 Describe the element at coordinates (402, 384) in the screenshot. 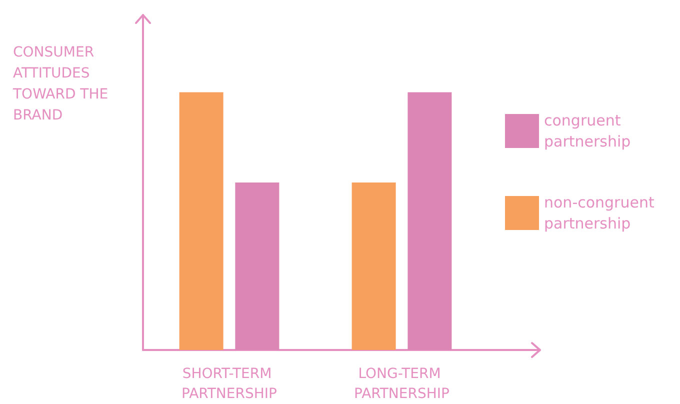

I see `x-tick-label: LONG-TERM PARTNERSHIP` at that location.